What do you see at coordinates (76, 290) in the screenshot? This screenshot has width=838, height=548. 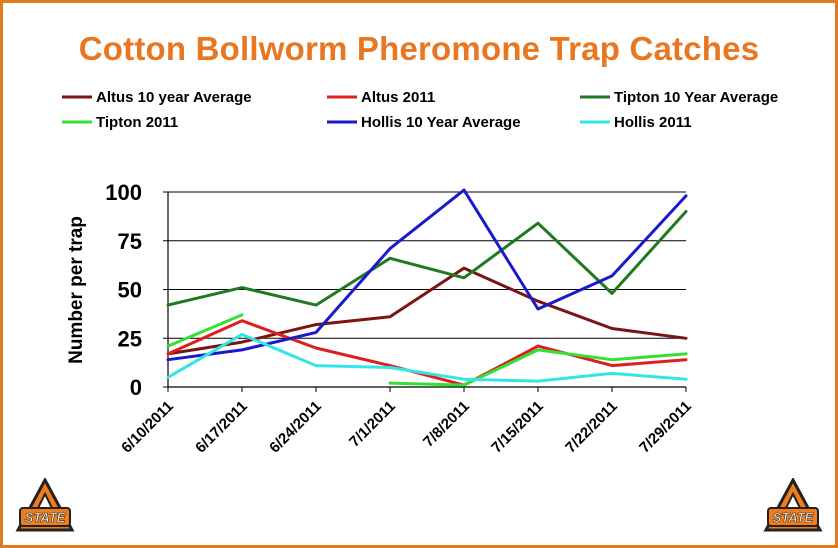 I see `y-axis-label: Number per trap` at bounding box center [76, 290].